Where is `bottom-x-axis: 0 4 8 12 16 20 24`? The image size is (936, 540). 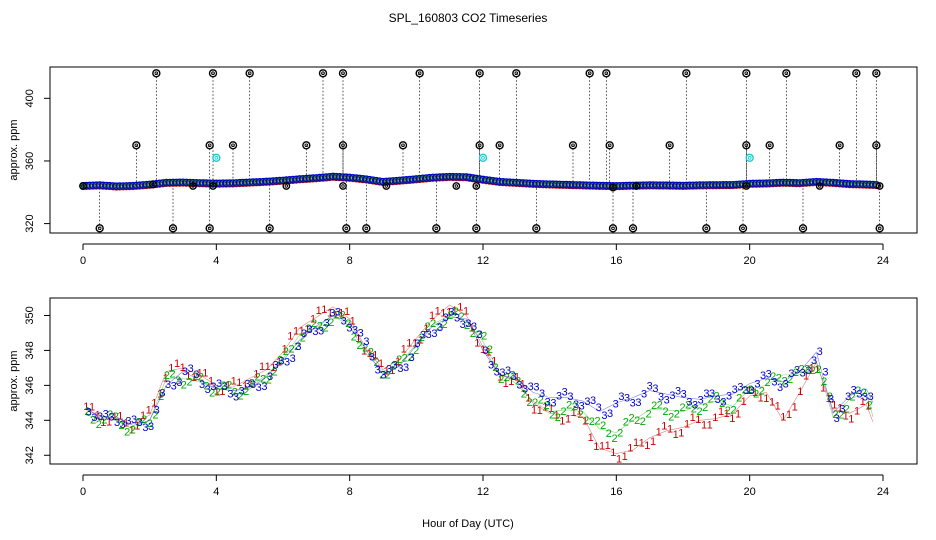
bottom-x-axis: 0 4 8 12 16 20 24 is located at coordinates (484, 486).